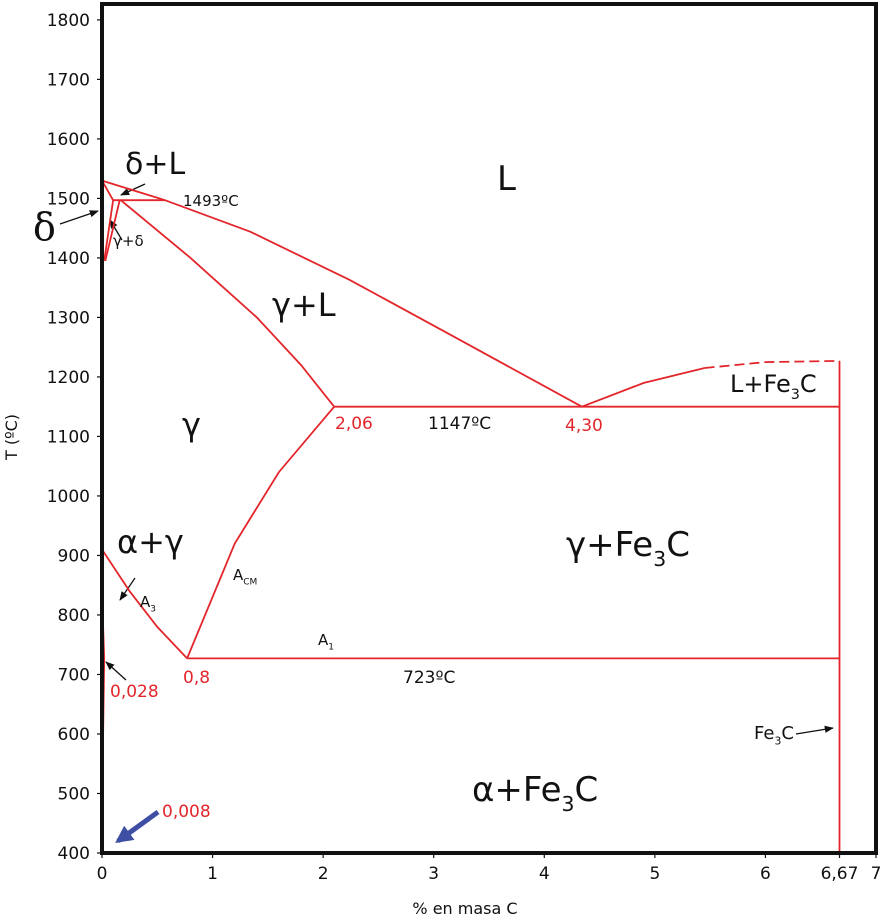 Image resolution: width=882 pixels, height=921 pixels. Describe the element at coordinates (74, 854) in the screenshot. I see `y-tick-label: 400` at that location.